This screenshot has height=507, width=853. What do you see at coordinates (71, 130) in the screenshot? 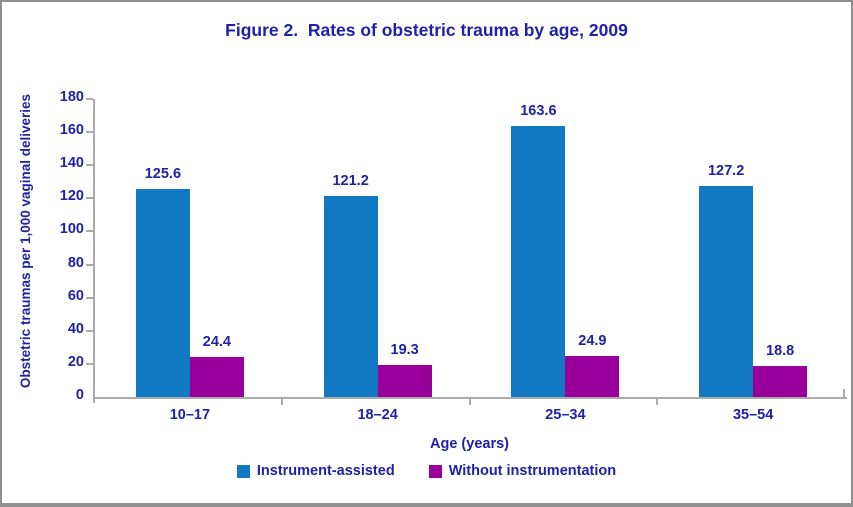
I see `y-tick-label: 160` at bounding box center [71, 130].